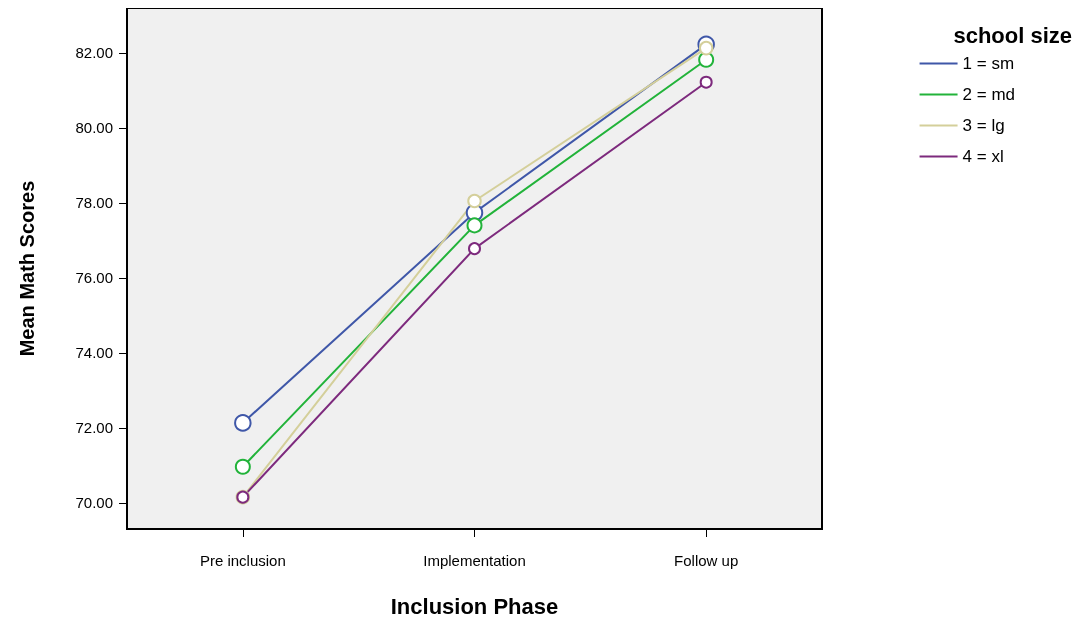 Image resolution: width=1088 pixels, height=630 pixels. I want to click on y-tick-label: 74.00, so click(94, 353).